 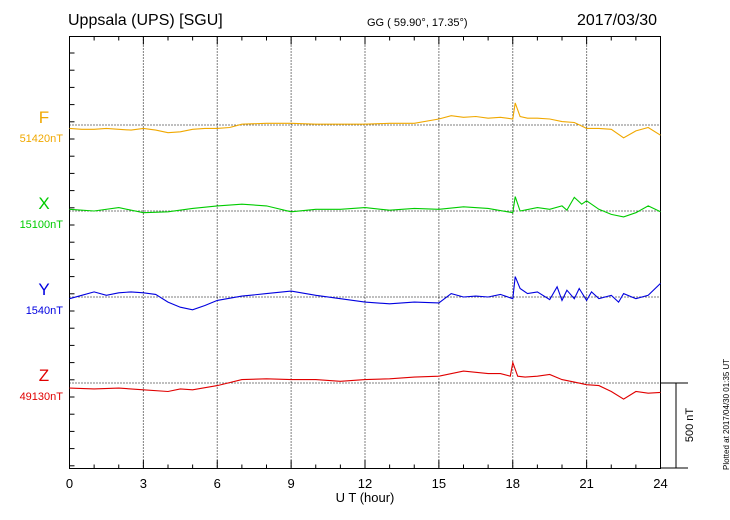 I want to click on x-tick-label: 6, so click(x=217, y=483).